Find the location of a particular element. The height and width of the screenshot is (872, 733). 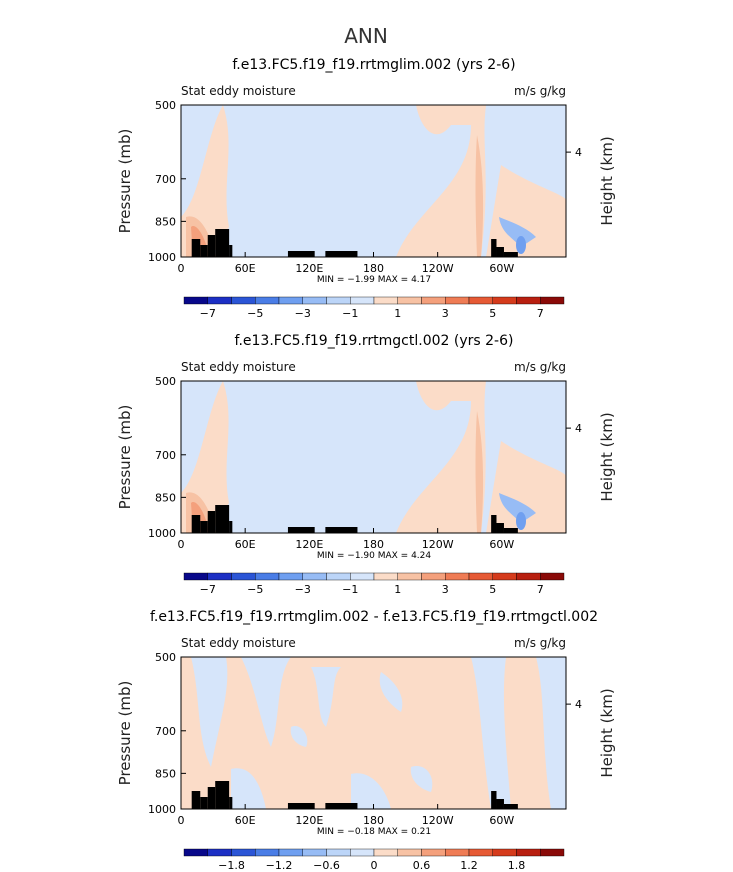

units-label: m/s g/kg is located at coordinates (540, 91).